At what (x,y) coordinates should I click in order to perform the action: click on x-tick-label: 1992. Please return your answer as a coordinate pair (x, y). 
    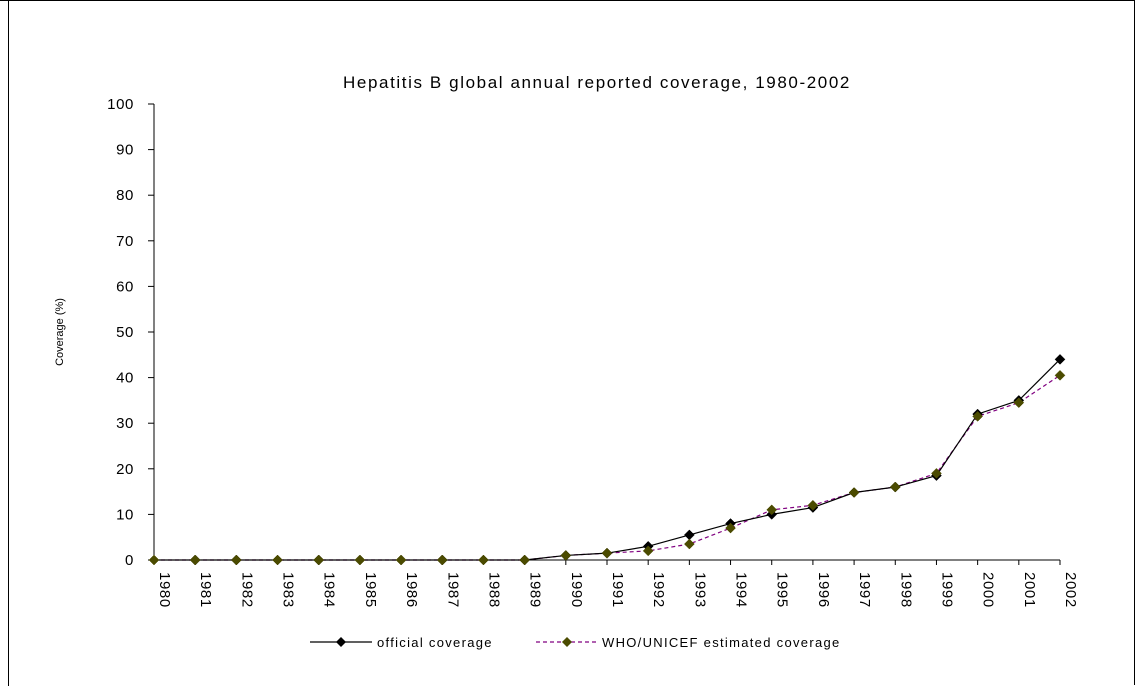
    Looking at the image, I should click on (658, 590).